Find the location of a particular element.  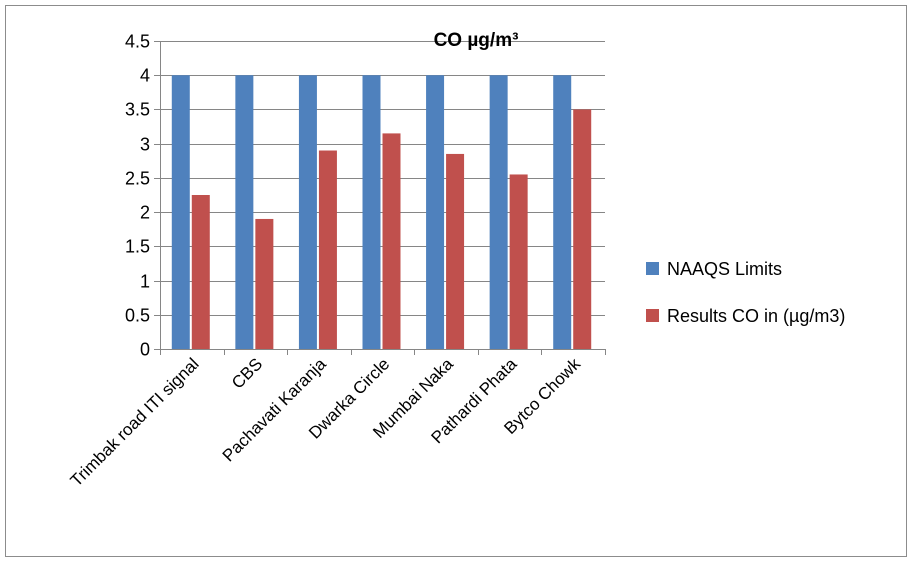

x-tick-label: CBS is located at coordinates (247, 373).